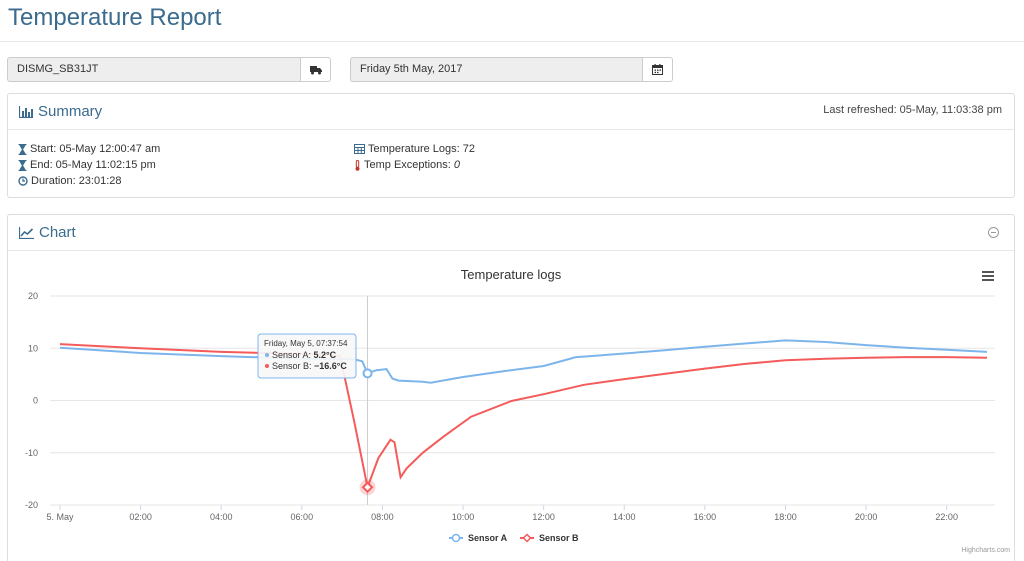 The height and width of the screenshot is (561, 1024). I want to click on calendar-icon, so click(657, 69).